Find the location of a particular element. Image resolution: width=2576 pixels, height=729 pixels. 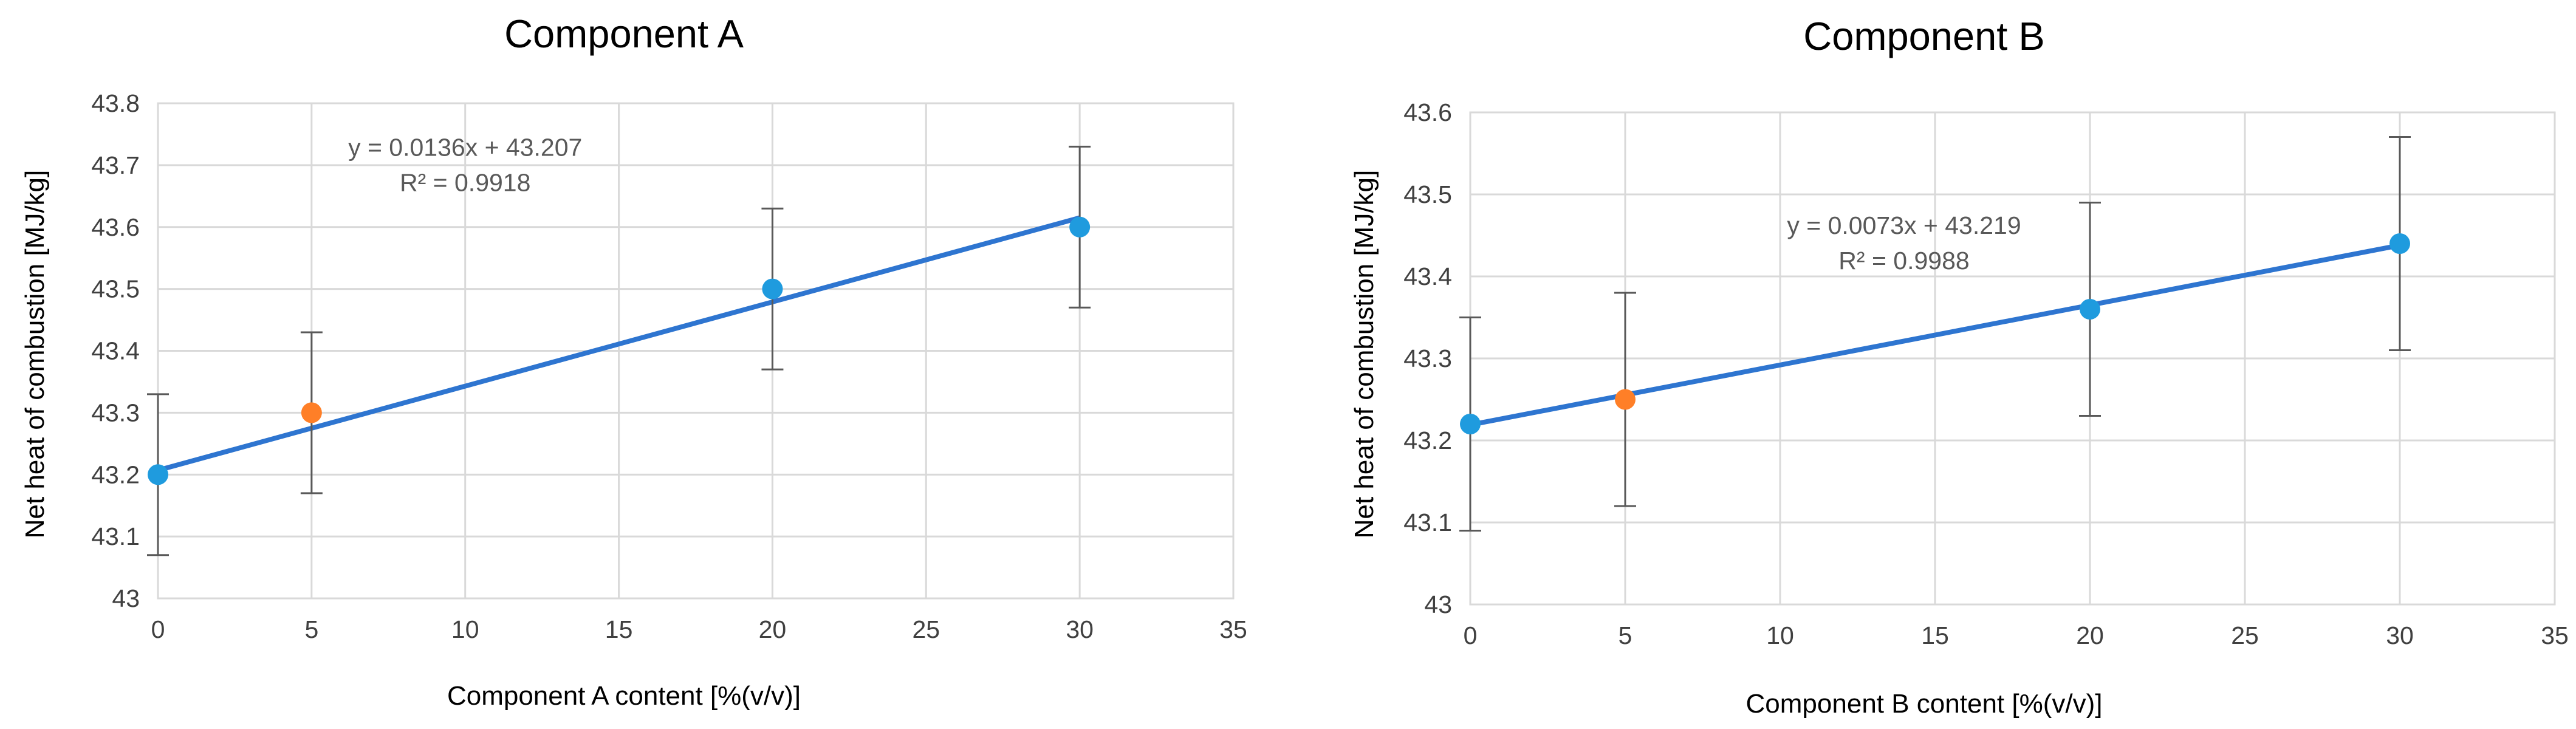

chart-b-y-tick-labels: 43 43.1 43.2 43.3 43.4 43.5 43.6 is located at coordinates (1427, 358).